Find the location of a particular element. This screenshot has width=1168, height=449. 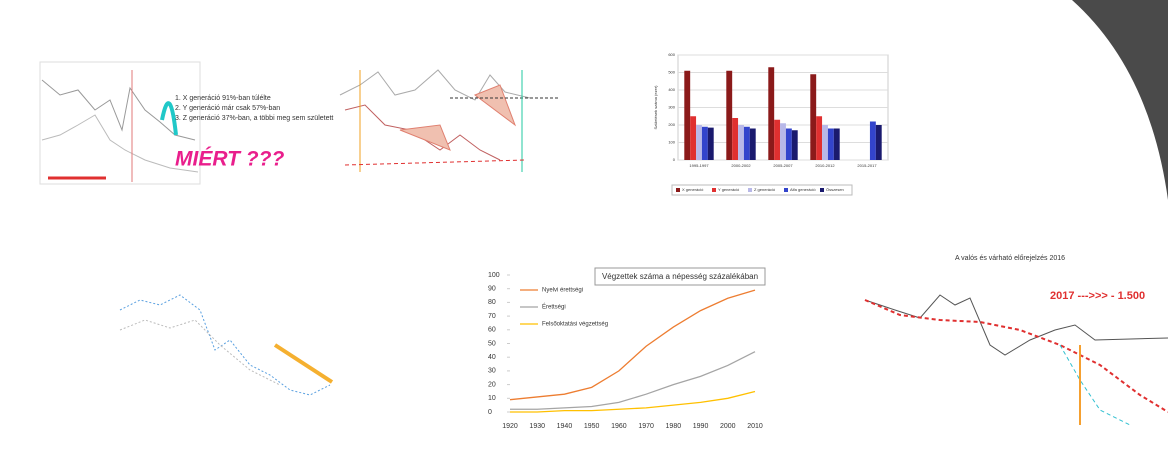

legend-label: Nyelvi érettségi is located at coordinates (562, 291).